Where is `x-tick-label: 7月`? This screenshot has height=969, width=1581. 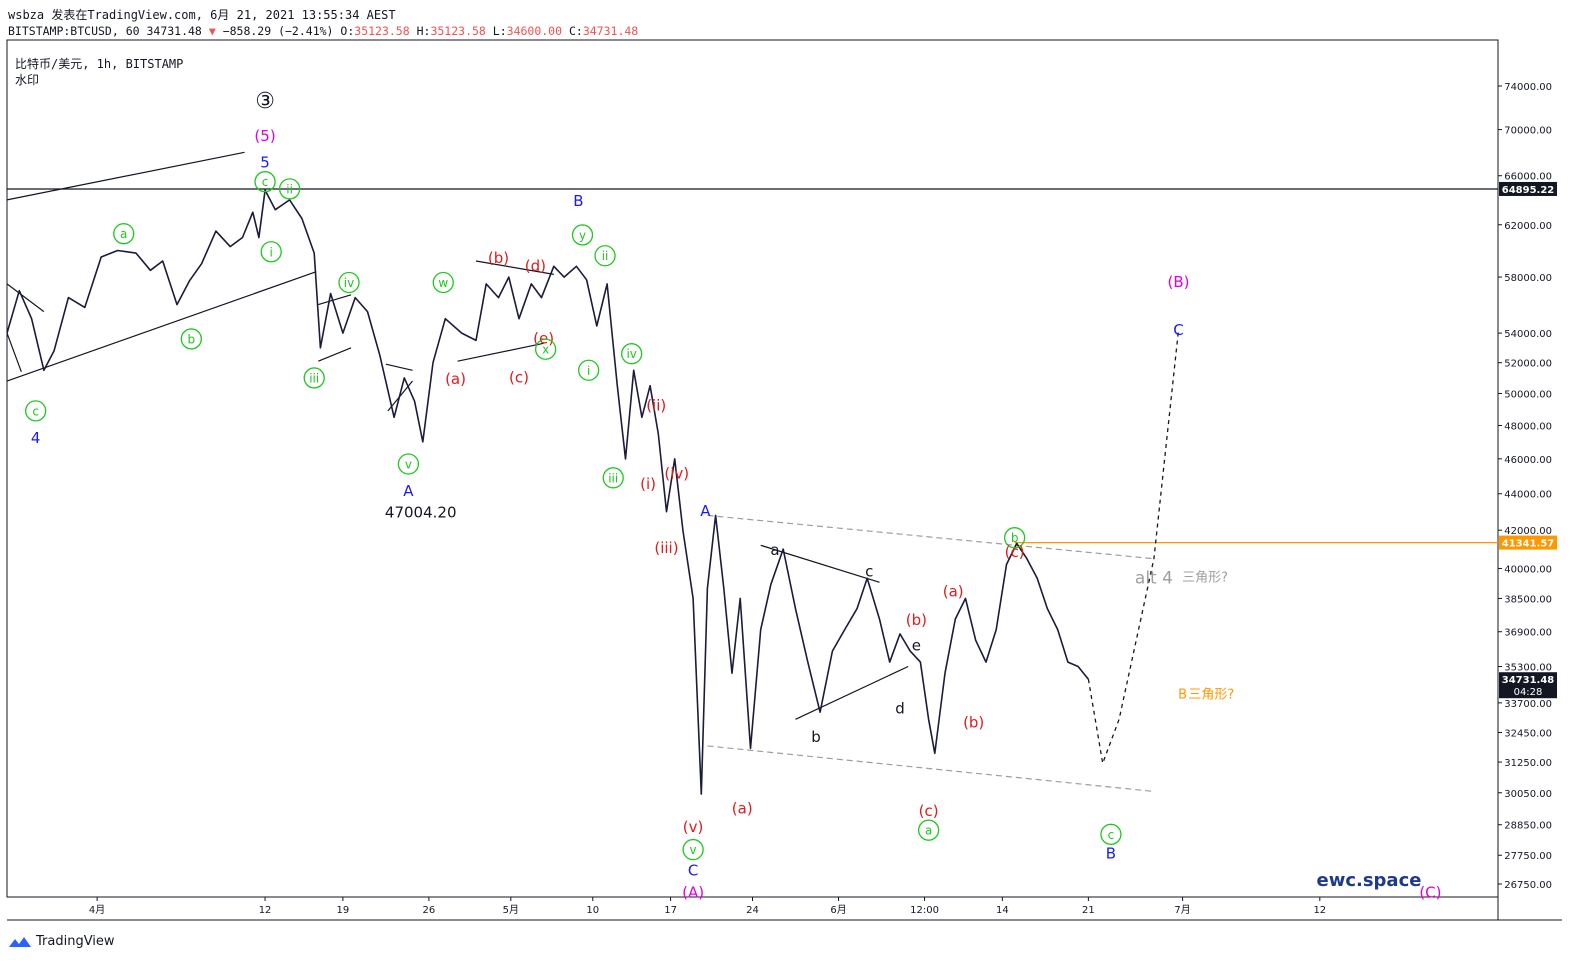
x-tick-label: 7月 is located at coordinates (1182, 910).